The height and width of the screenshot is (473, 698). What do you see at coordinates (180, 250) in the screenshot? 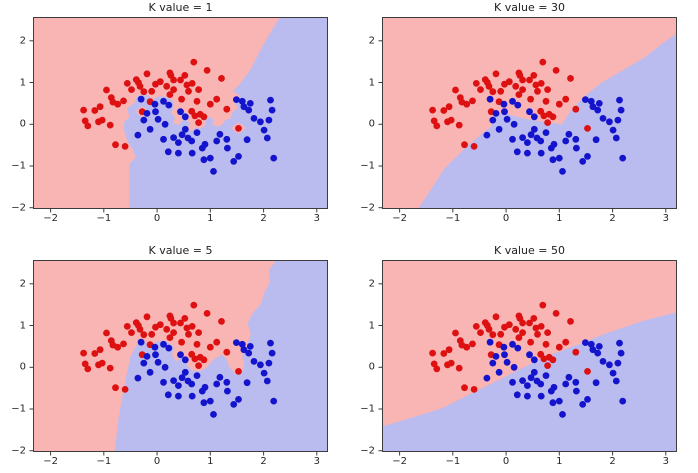
I see `subplot-title: K value = 5` at bounding box center [180, 250].